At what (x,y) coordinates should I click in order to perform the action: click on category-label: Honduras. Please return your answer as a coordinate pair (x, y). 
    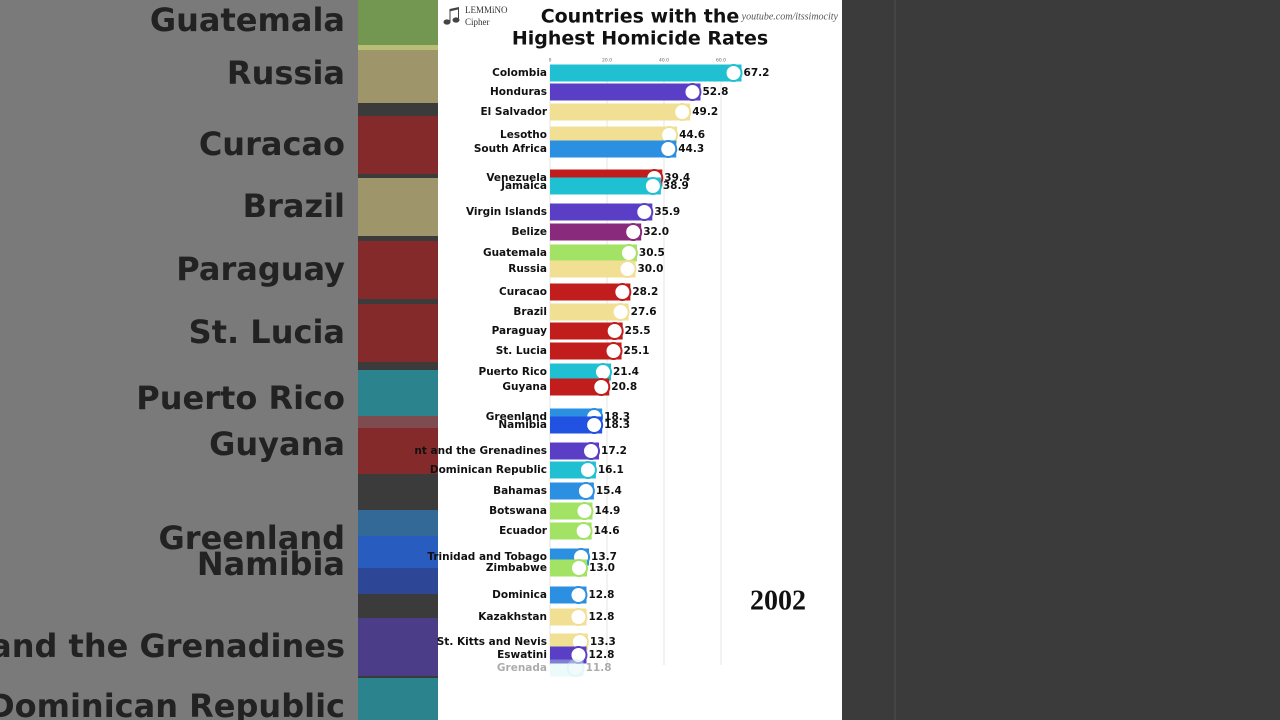
    Looking at the image, I should click on (518, 92).